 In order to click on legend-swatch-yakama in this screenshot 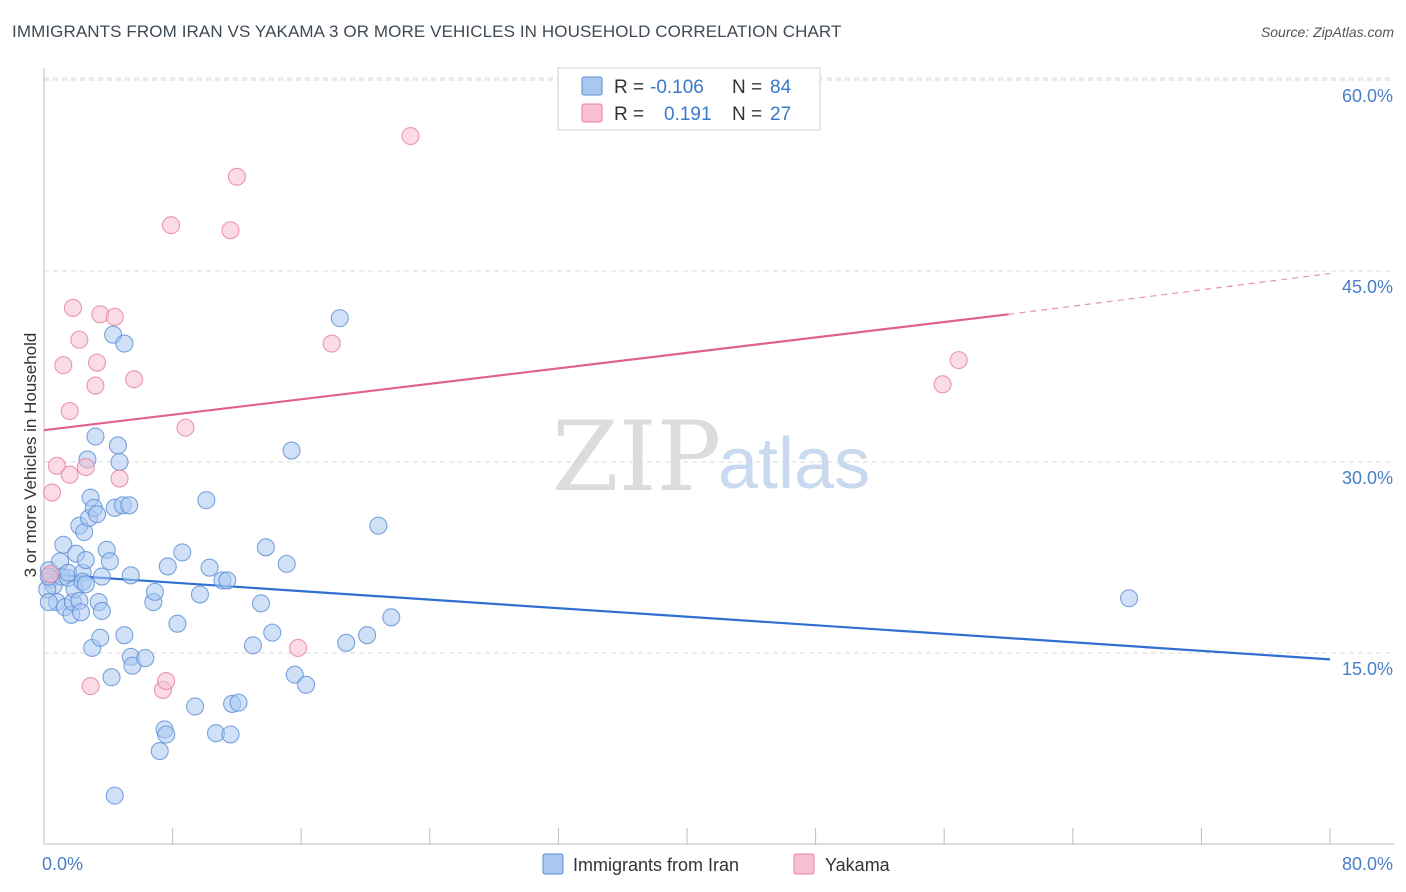, I will do `click(592, 113)`.